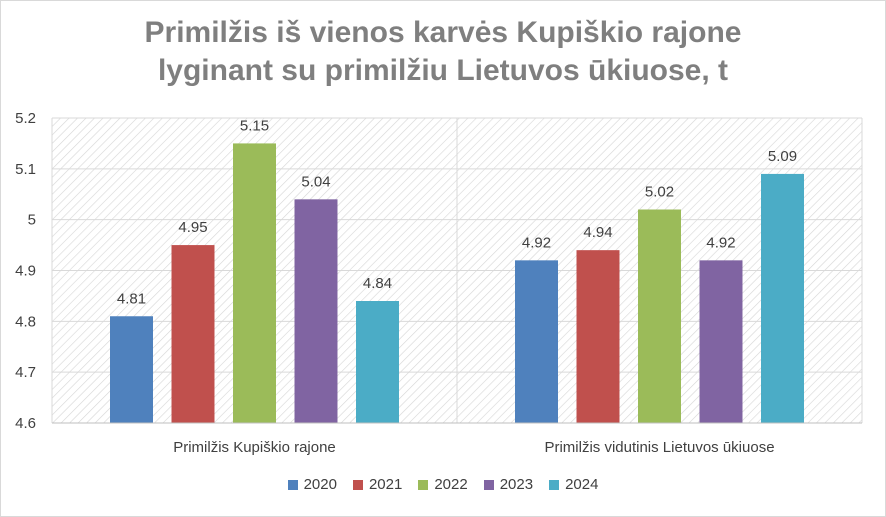  Describe the element at coordinates (192, 227) in the screenshot. I see `data-label: 4.95` at that location.